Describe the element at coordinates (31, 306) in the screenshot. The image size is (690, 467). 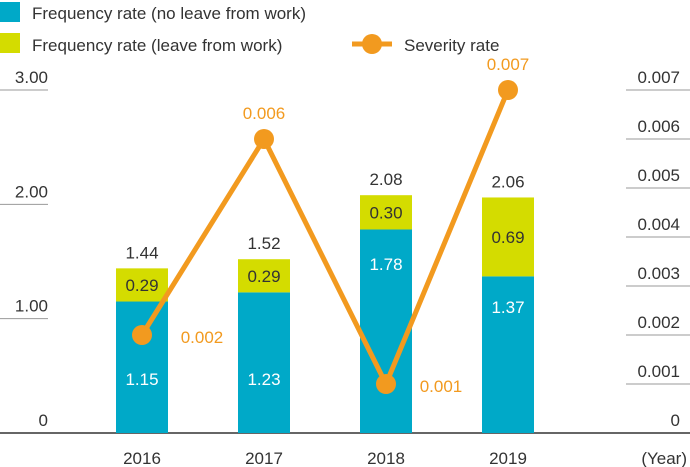
I see `y-left-tick-label: 1.00` at that location.